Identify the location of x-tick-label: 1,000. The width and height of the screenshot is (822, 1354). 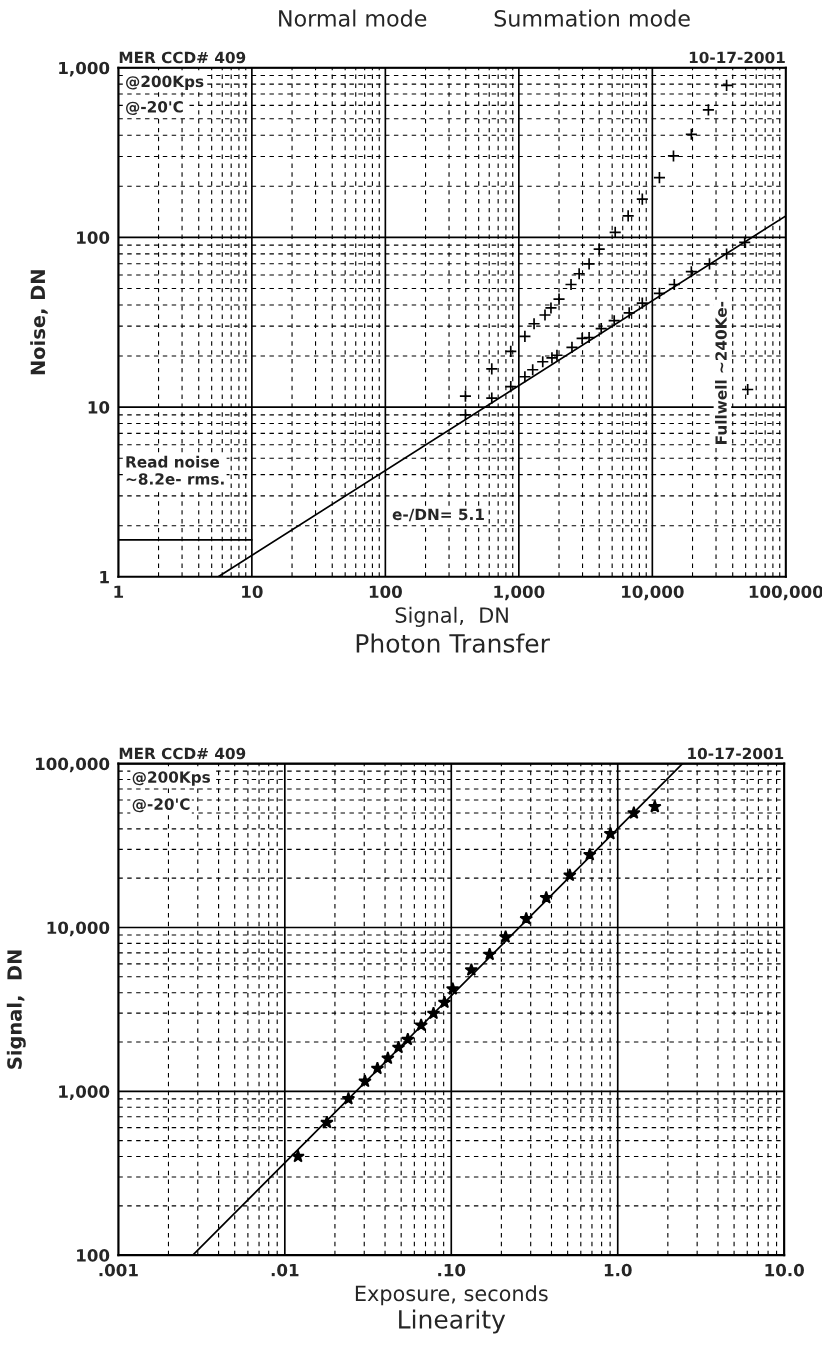
(519, 593).